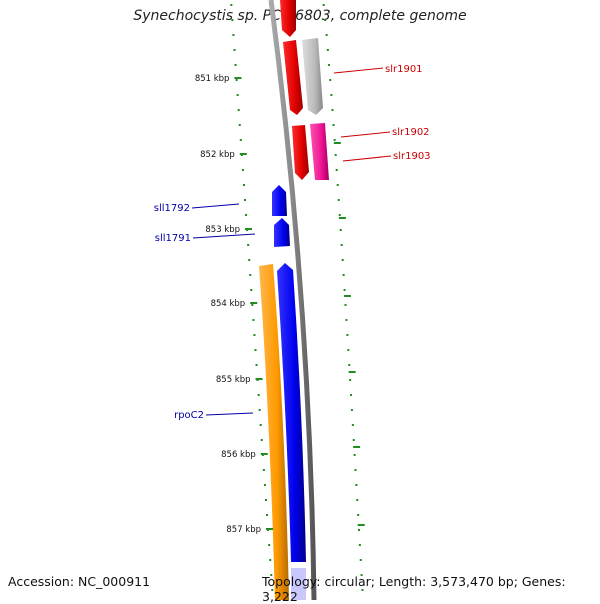 Image resolution: width=600 pixels, height=604 pixels. What do you see at coordinates (222, 230) in the screenshot?
I see `tick-label: 853 kbp` at bounding box center [222, 230].